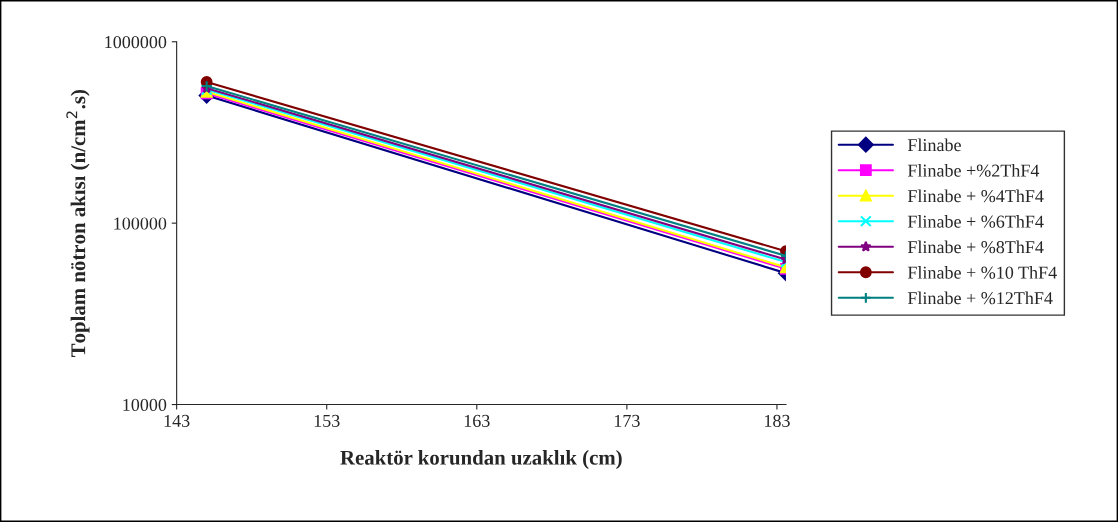 This screenshot has width=1118, height=522. I want to click on x-tick-label: 183, so click(777, 420).